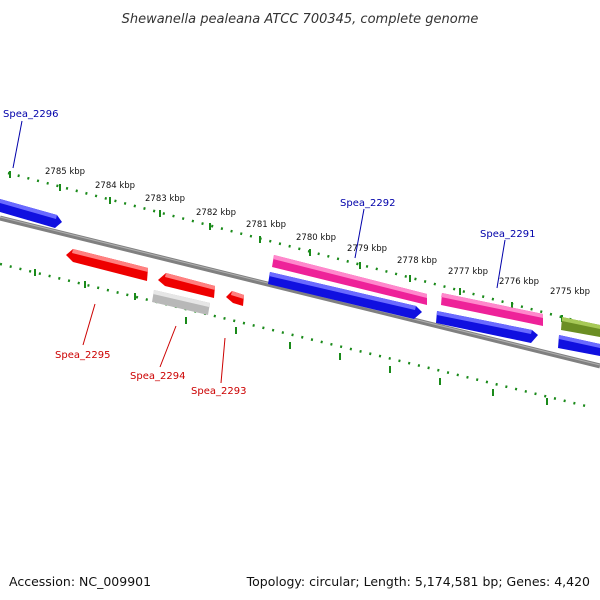 The height and width of the screenshot is (600, 600). Describe the element at coordinates (80, 581) in the screenshot. I see `accession-text: Accession: NC_009901` at that location.